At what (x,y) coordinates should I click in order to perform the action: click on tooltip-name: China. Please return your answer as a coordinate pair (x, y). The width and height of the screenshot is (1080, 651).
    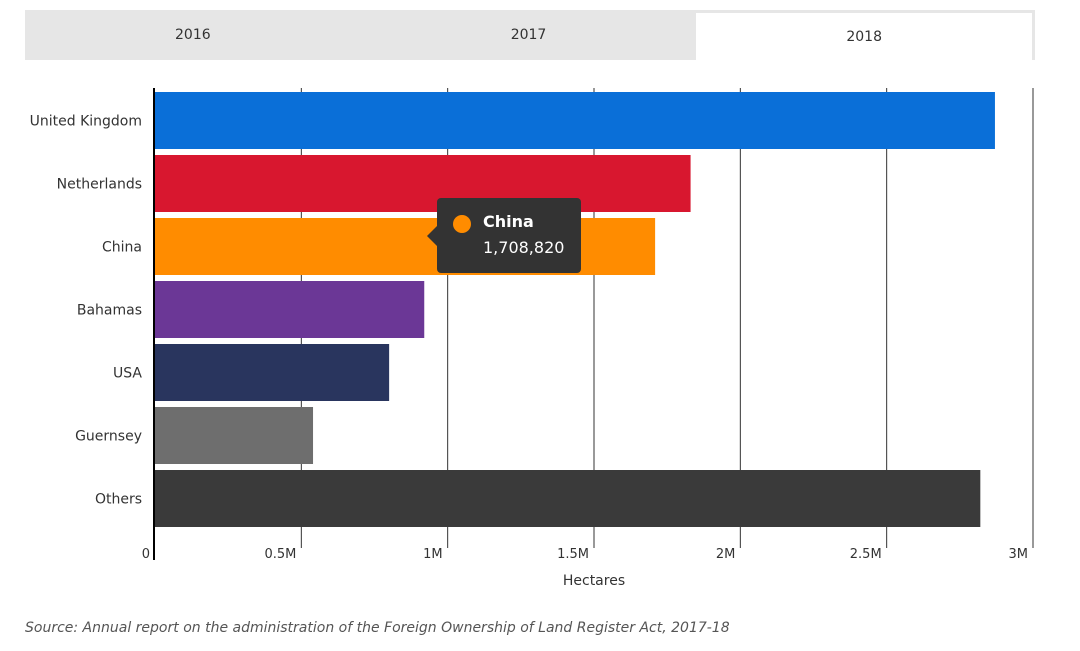
    Looking at the image, I should click on (508, 221).